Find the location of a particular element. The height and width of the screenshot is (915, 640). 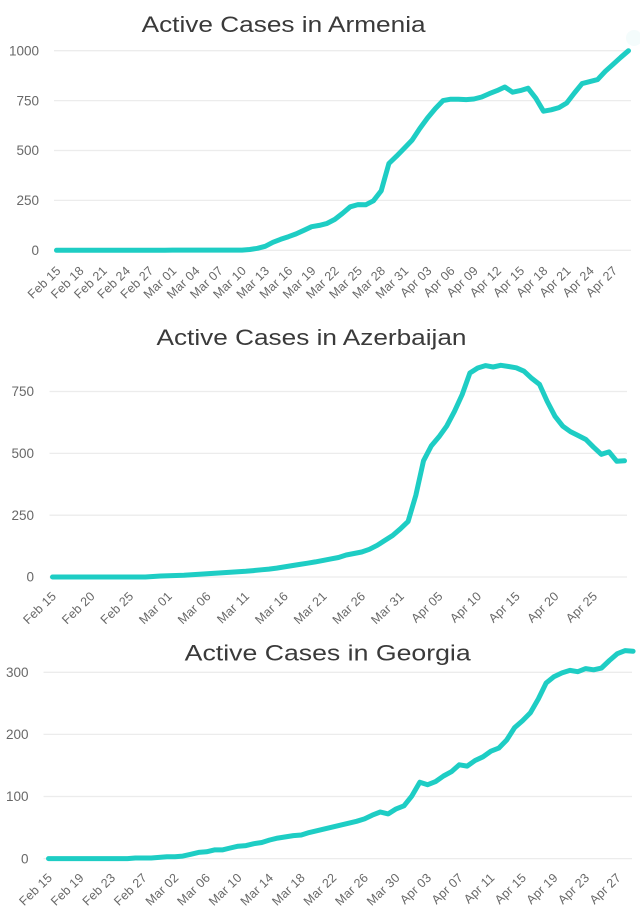

svg-text: 300 is located at coordinates (17, 672).